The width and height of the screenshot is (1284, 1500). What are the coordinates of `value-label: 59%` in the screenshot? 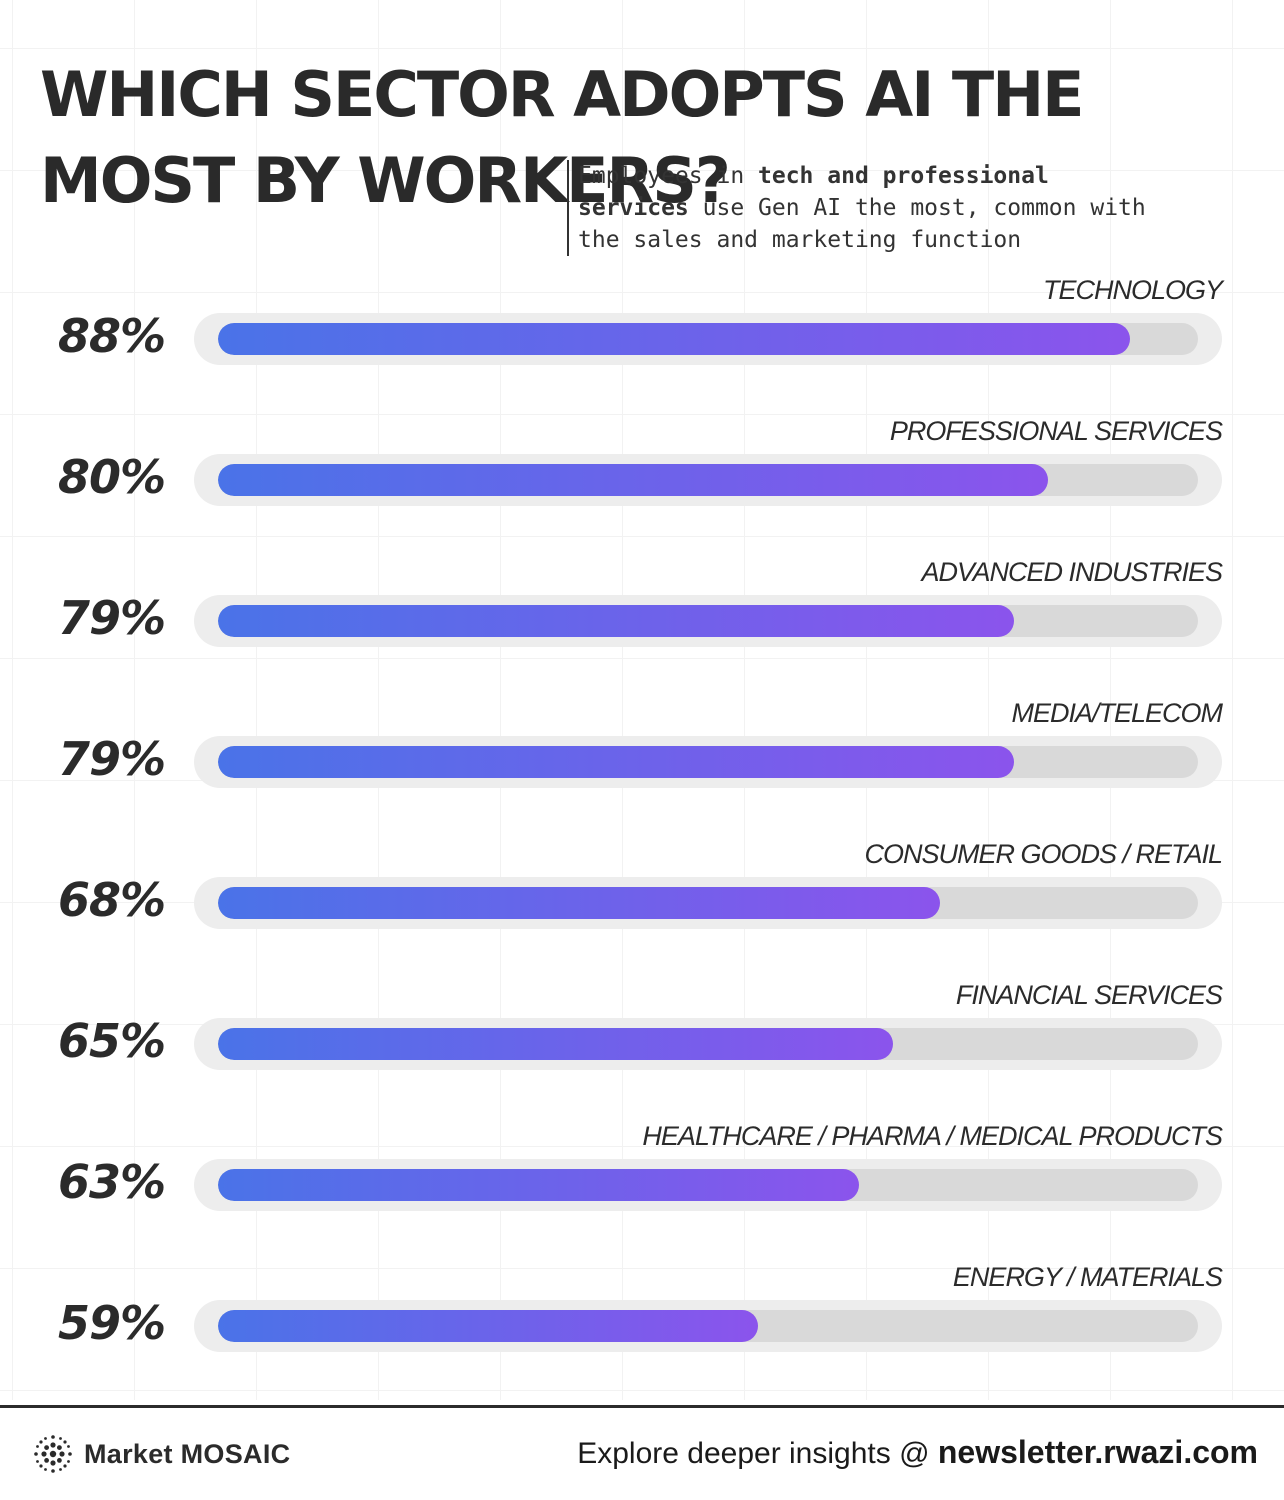 It's located at (112, 1323).